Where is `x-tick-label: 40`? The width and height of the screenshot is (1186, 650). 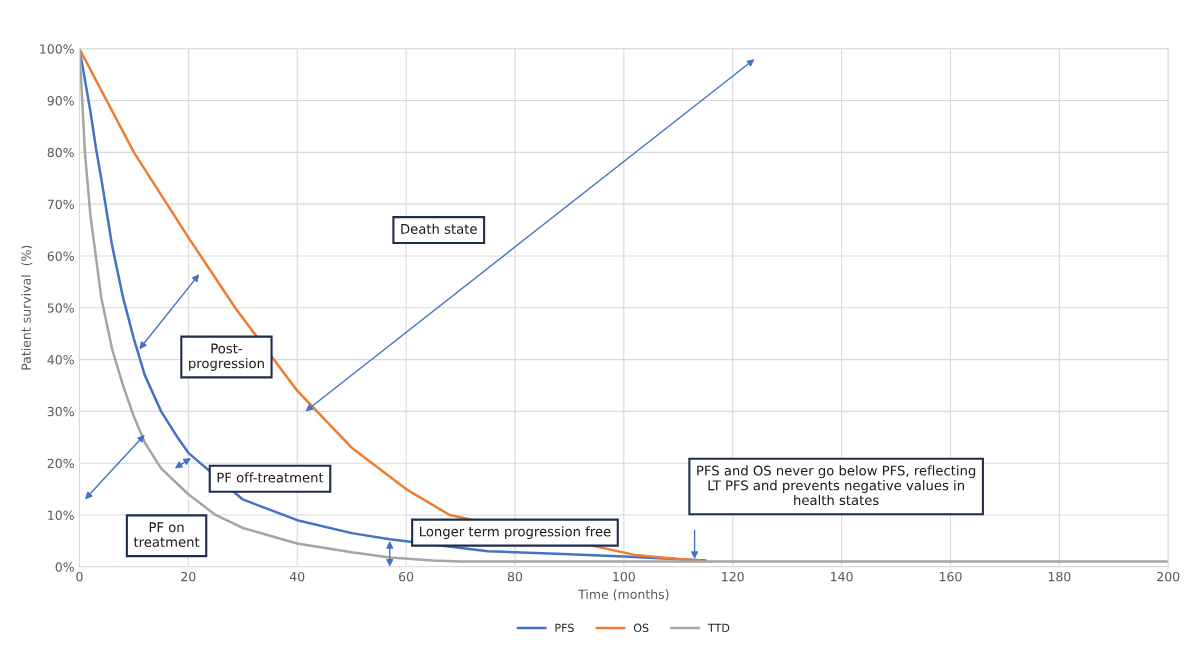
x-tick-label: 40 is located at coordinates (297, 576).